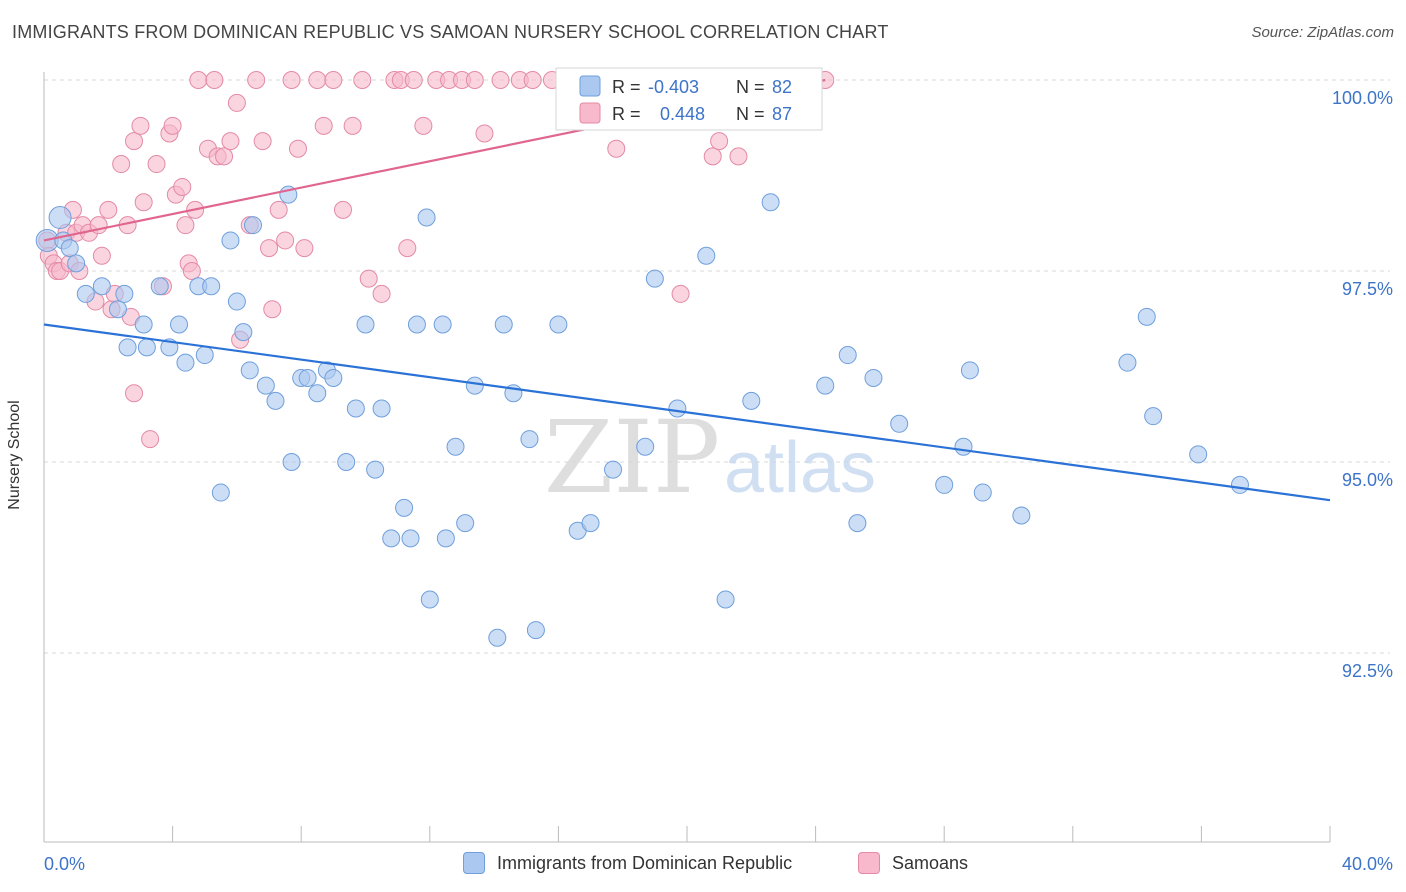  I want to click on bottom-legend-swatch-blue, so click(474, 863).